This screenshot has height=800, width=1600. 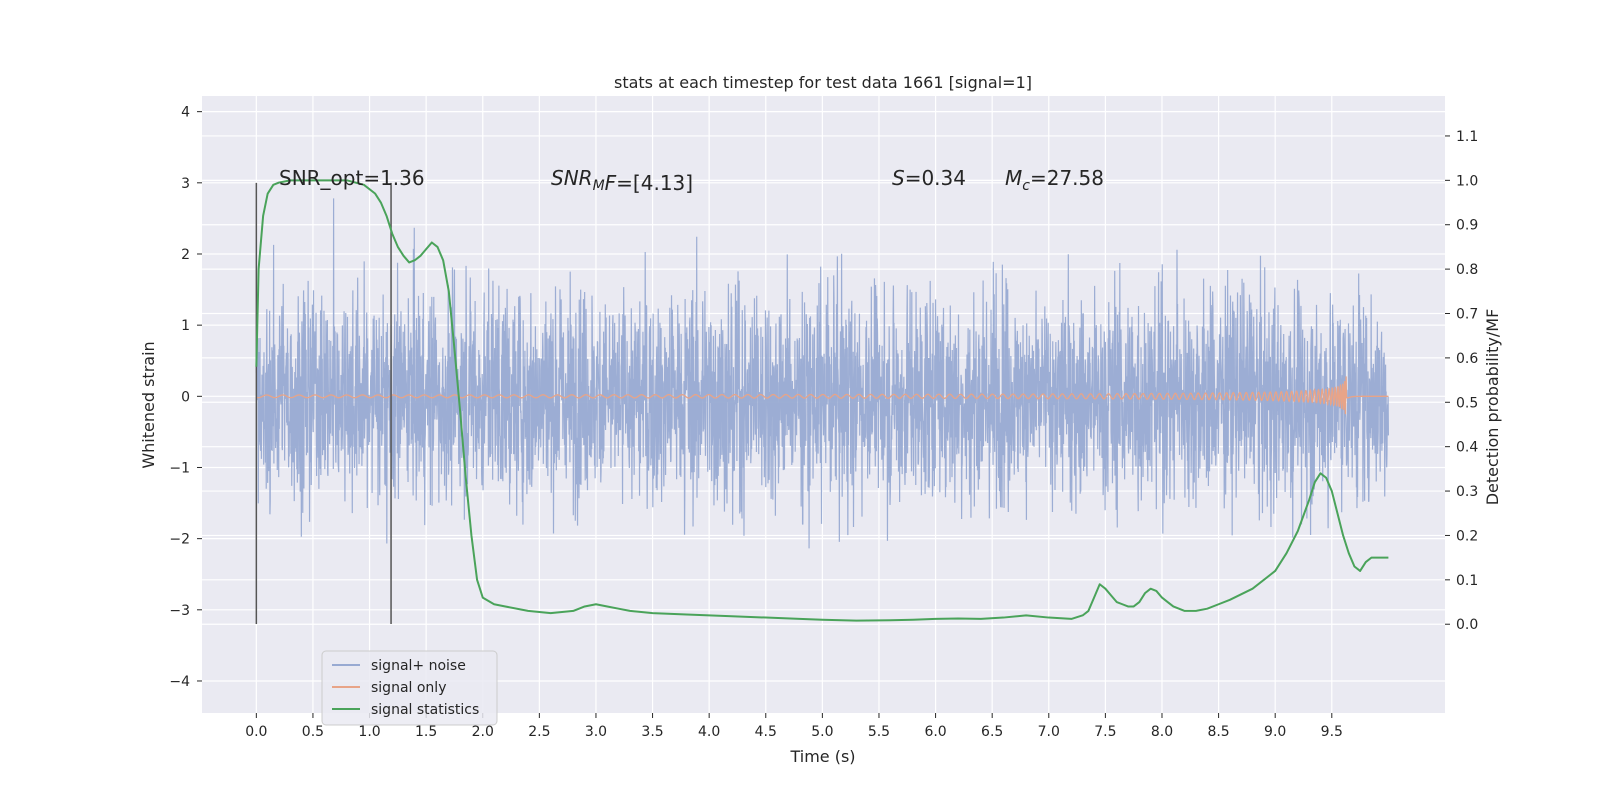 I want to click on y2-tick-label: 0.1, so click(x=1467, y=581).